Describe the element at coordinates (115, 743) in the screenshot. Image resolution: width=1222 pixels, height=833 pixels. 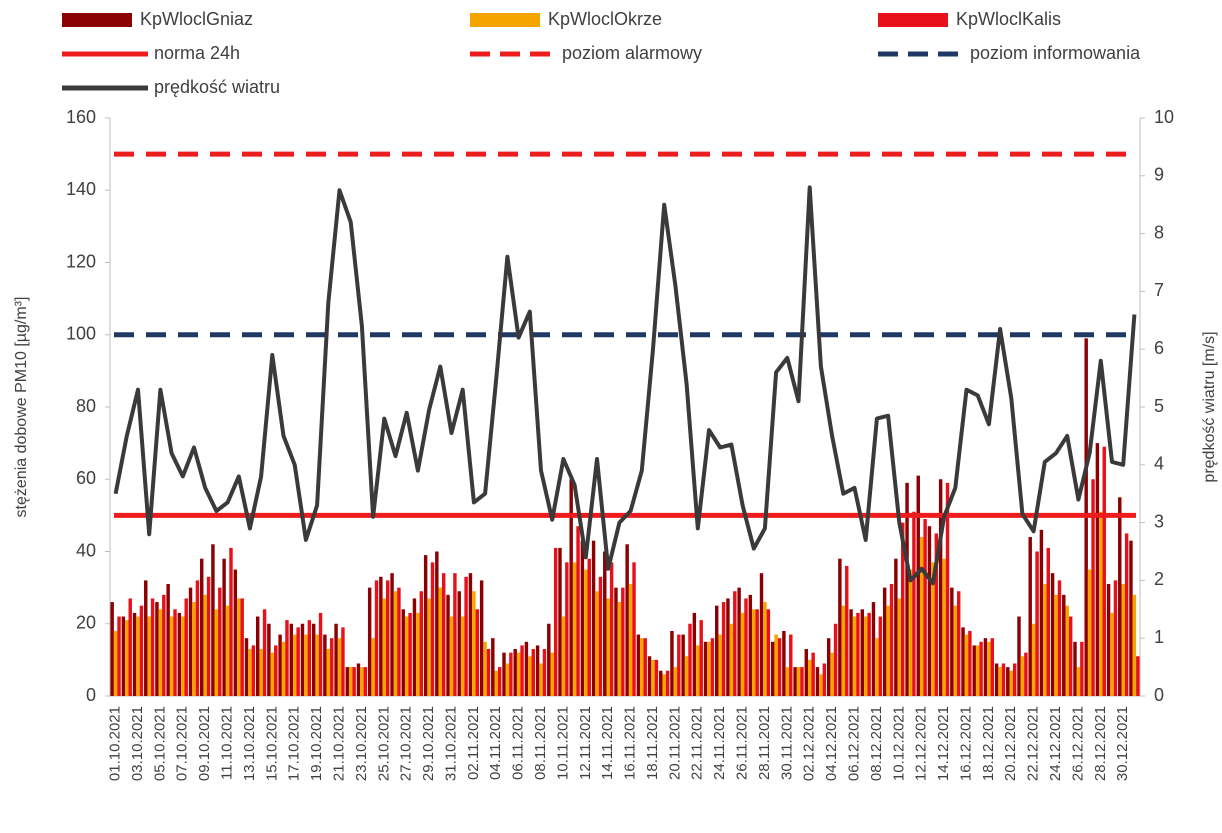
I see `x-tick-label: 01.10.2021` at that location.